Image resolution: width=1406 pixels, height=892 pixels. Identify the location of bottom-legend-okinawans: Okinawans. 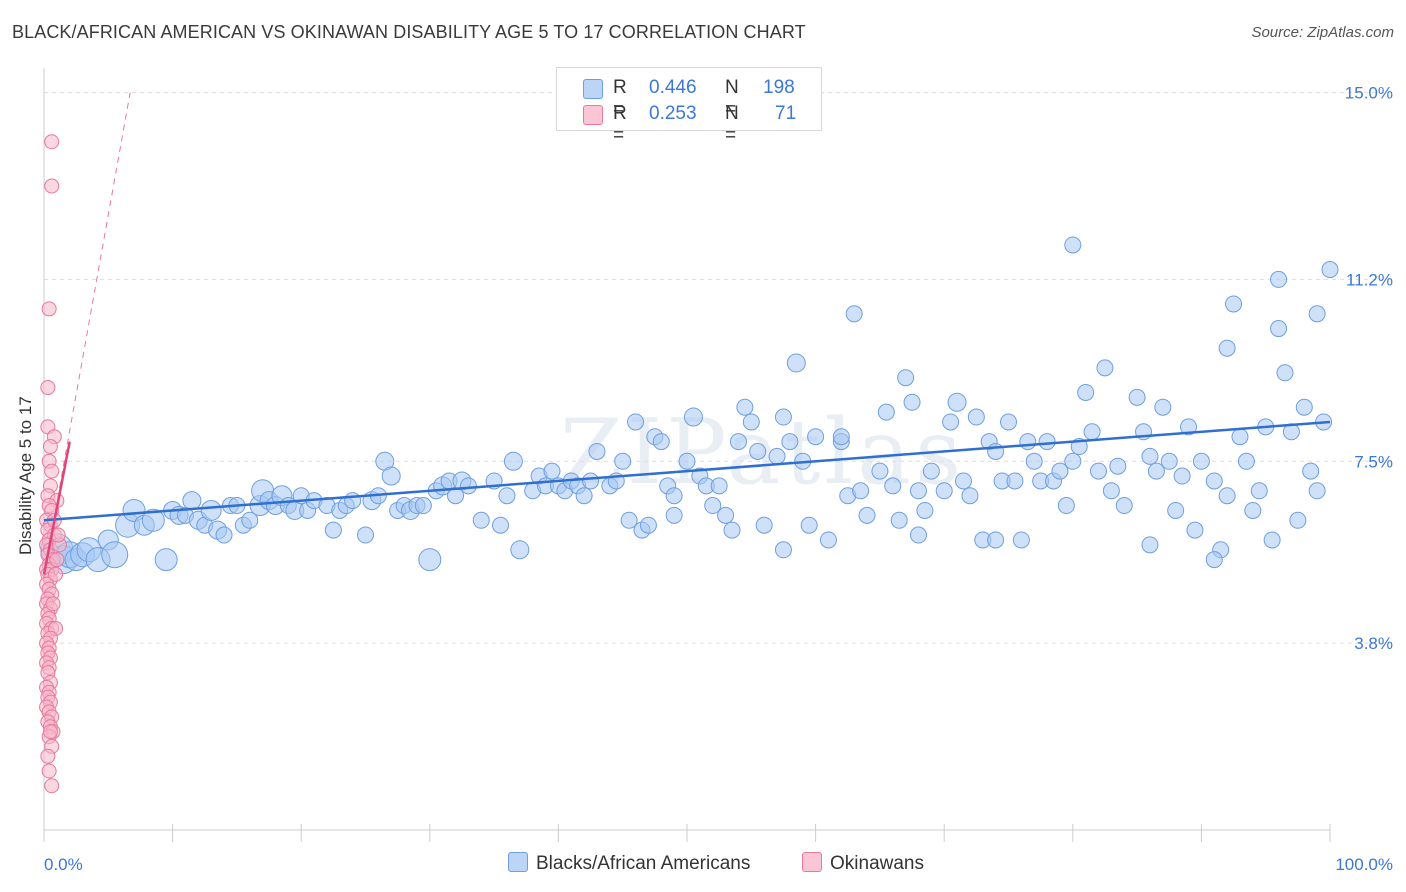
(863, 863).